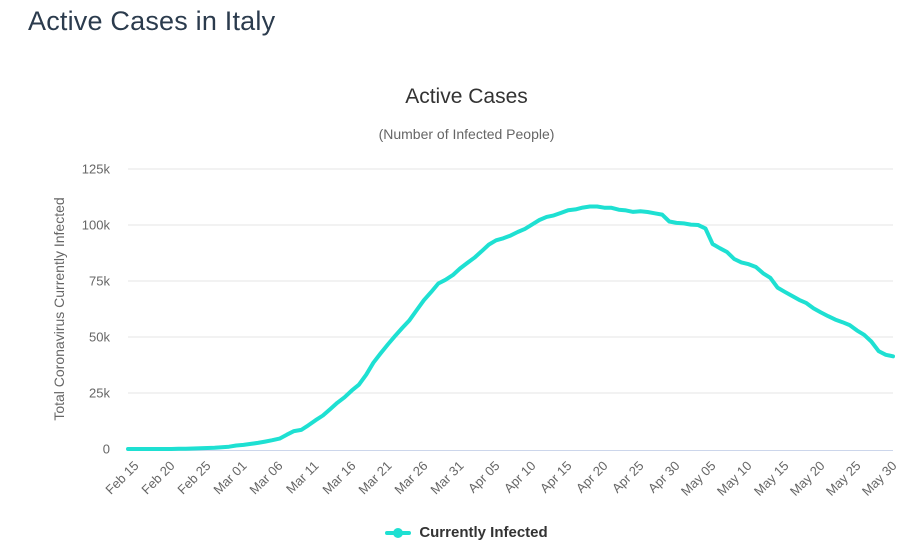 The image size is (903, 559). Describe the element at coordinates (99, 337) in the screenshot. I see `y-axis-tick-label: 50k` at that location.